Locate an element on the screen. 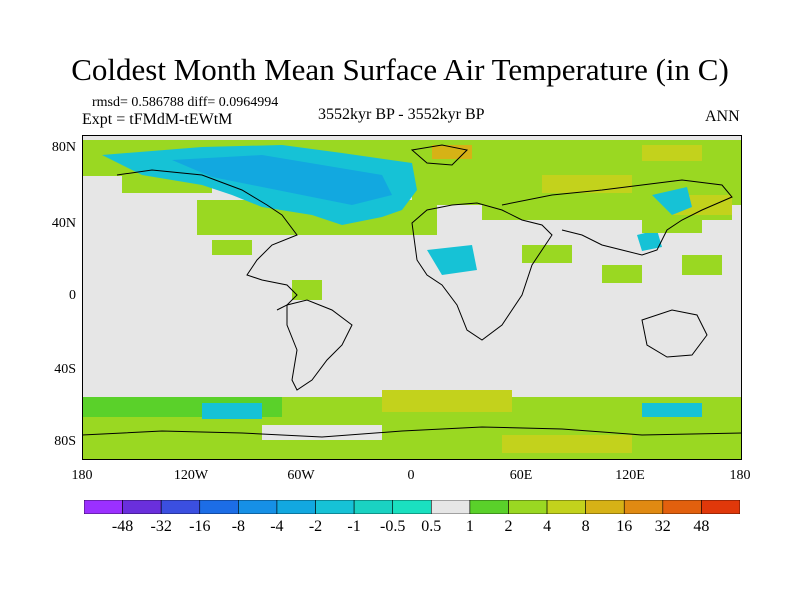 This screenshot has width=800, height=600. colorbar-label: -16 is located at coordinates (200, 526).